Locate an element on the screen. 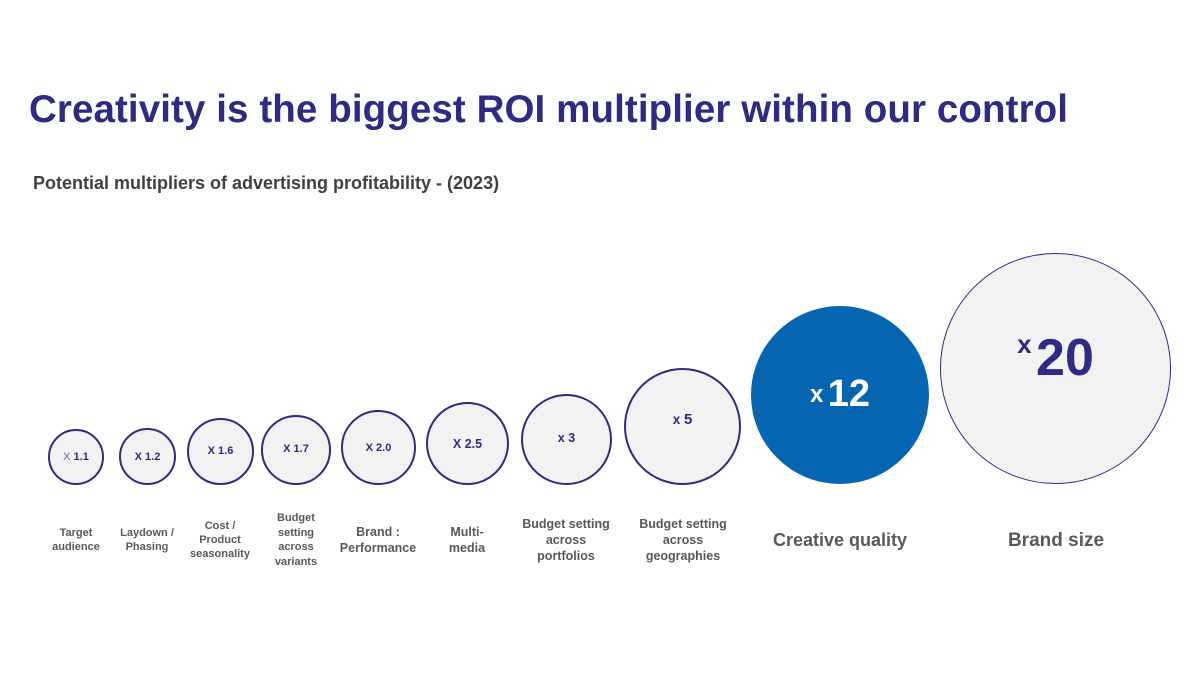 This screenshot has width=1200, height=675. bubble-laydown-phasing: X 1.2 is located at coordinates (147, 456).